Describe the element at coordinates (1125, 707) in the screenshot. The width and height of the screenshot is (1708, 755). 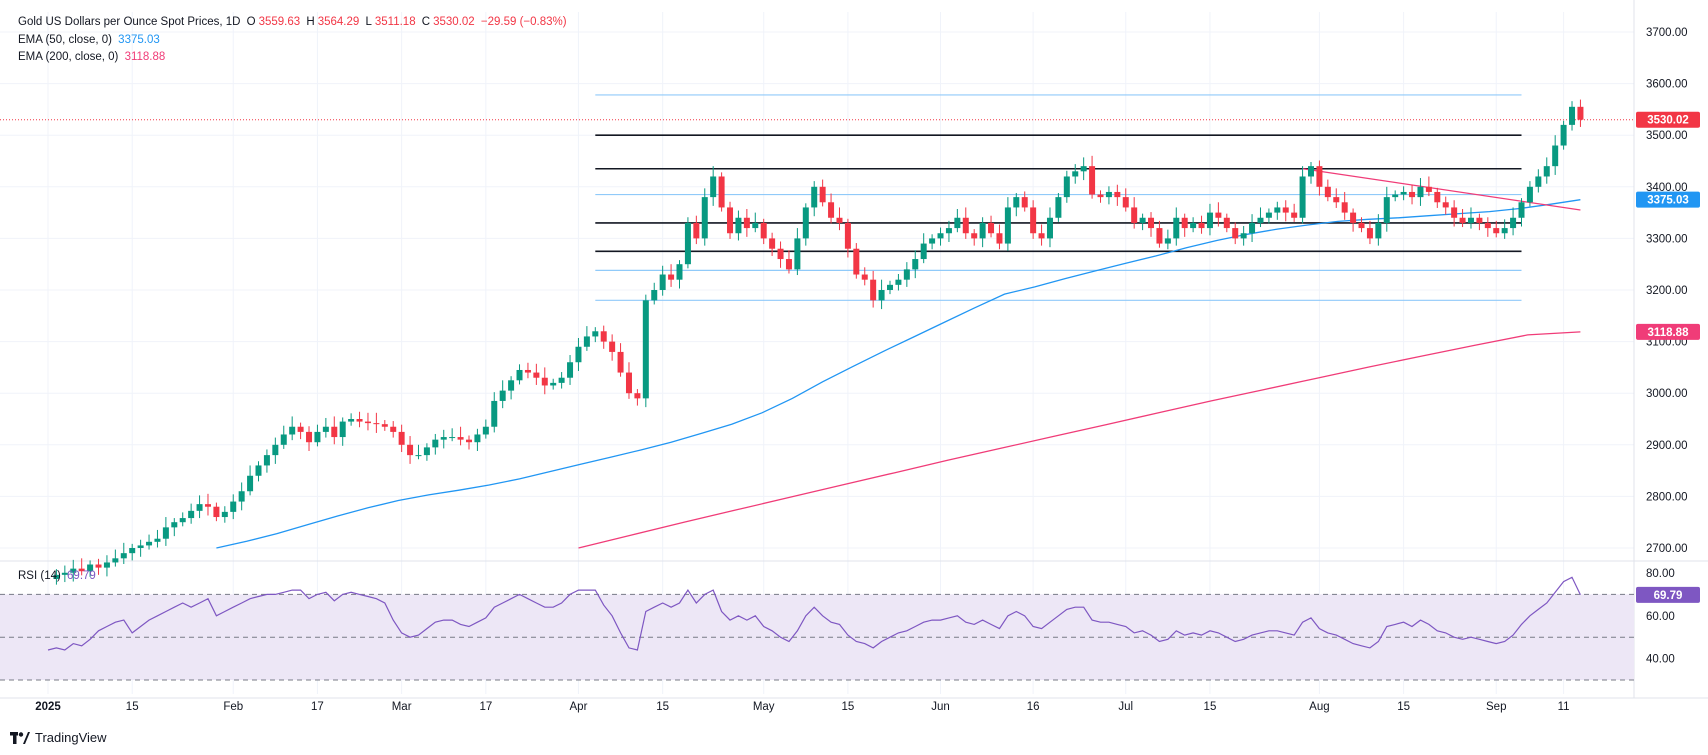
I see `time-tick-label: Jul` at that location.